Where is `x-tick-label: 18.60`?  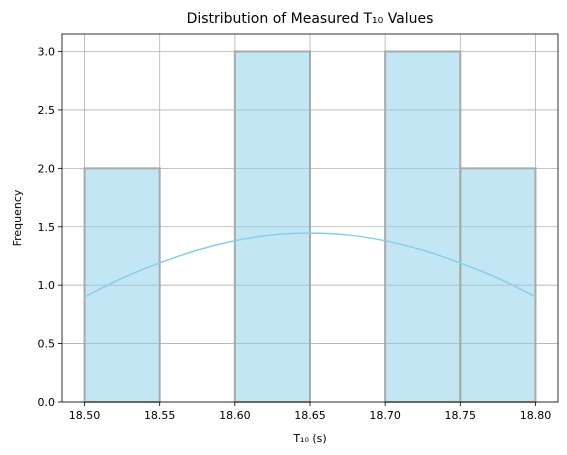 x-tick-label: 18.60 is located at coordinates (235, 415).